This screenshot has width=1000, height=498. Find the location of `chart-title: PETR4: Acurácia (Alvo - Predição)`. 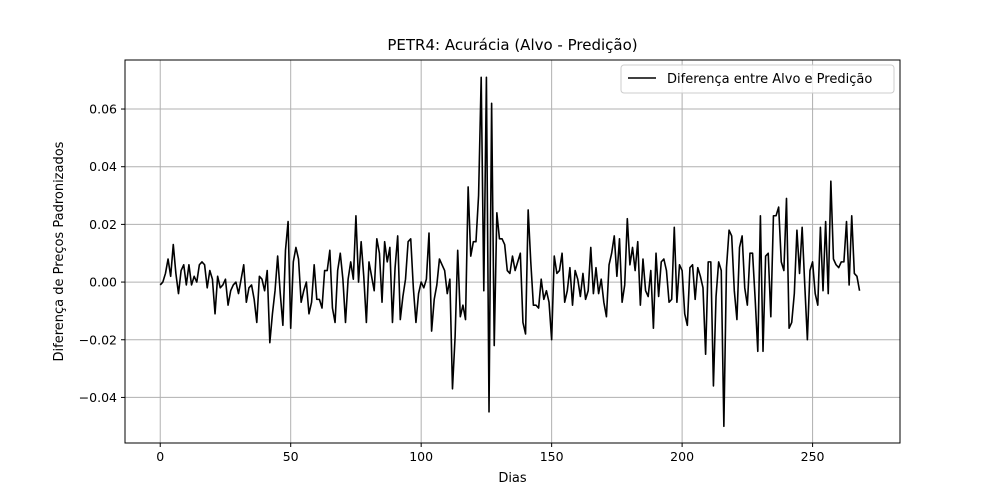

chart-title: PETR4: Acurácia (Alvo - Predição) is located at coordinates (512, 45).